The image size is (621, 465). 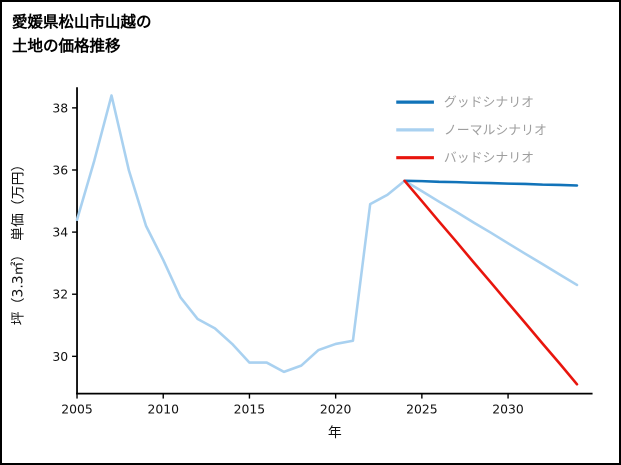 I want to click on page-title: 愛媛県松山市山越の 土地の価格推移, so click(x=82, y=34).